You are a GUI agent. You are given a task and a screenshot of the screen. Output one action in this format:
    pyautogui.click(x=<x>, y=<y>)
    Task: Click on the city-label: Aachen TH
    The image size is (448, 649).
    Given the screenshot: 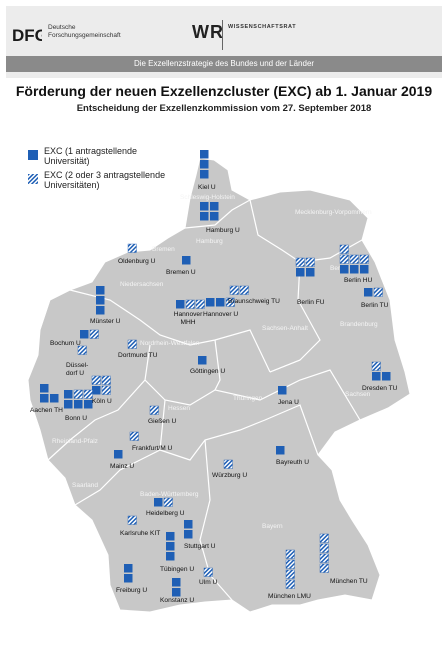 What is the action you would take?
    pyautogui.click(x=46, y=410)
    